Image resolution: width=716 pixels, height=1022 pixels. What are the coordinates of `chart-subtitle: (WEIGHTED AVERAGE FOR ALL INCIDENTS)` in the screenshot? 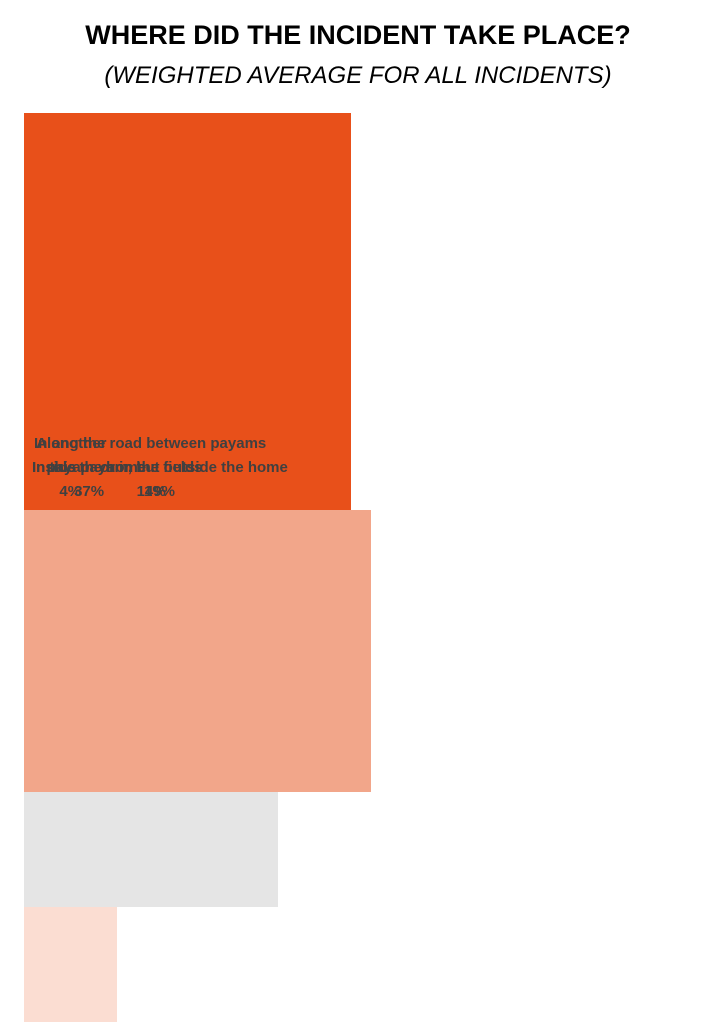 It's located at (358, 75).